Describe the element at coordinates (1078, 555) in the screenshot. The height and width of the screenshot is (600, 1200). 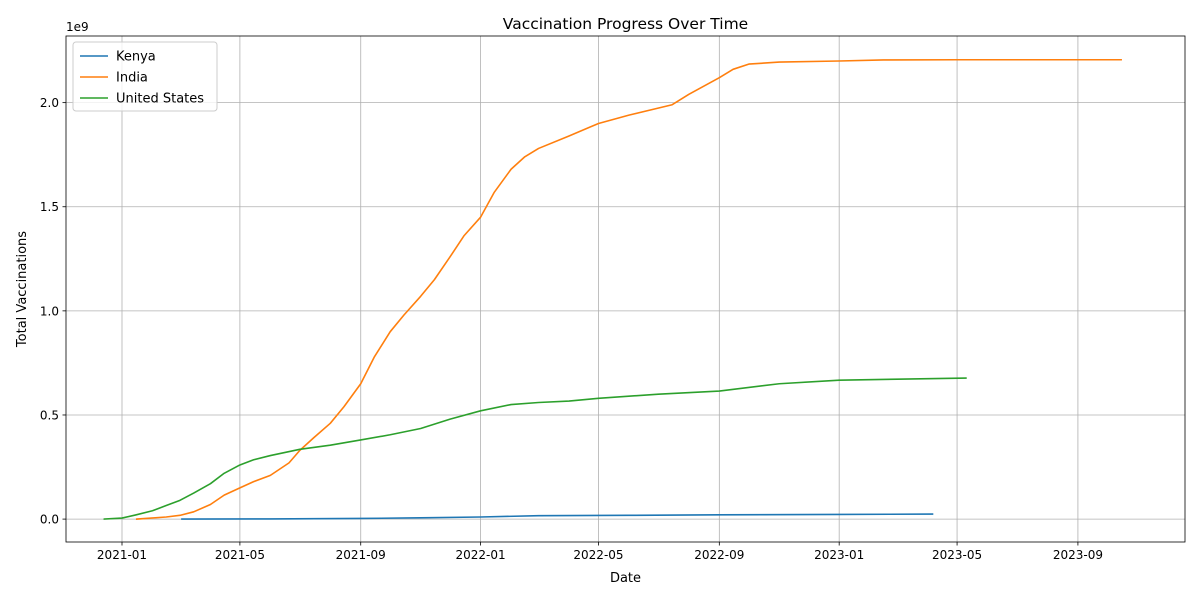
I see `x-tick-label: 2023-09` at that location.